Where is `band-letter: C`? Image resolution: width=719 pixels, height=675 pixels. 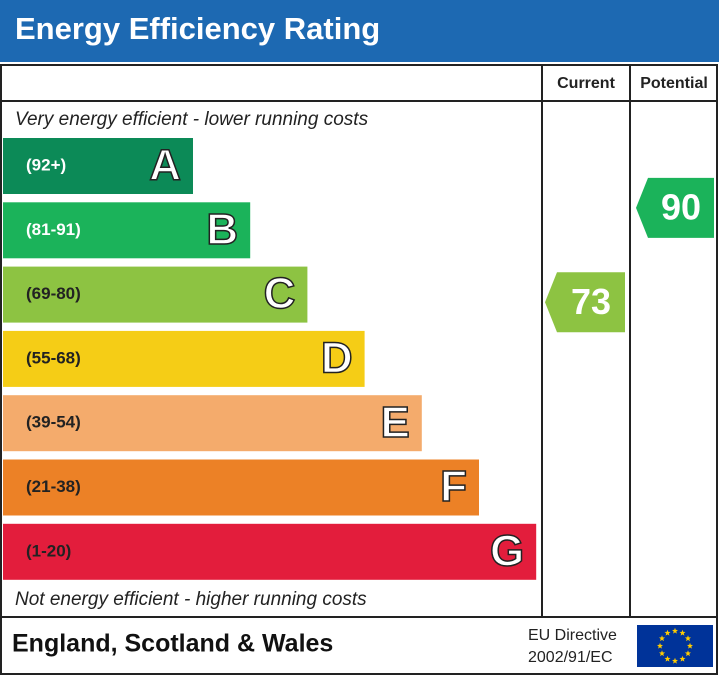 band-letter: C is located at coordinates (280, 293).